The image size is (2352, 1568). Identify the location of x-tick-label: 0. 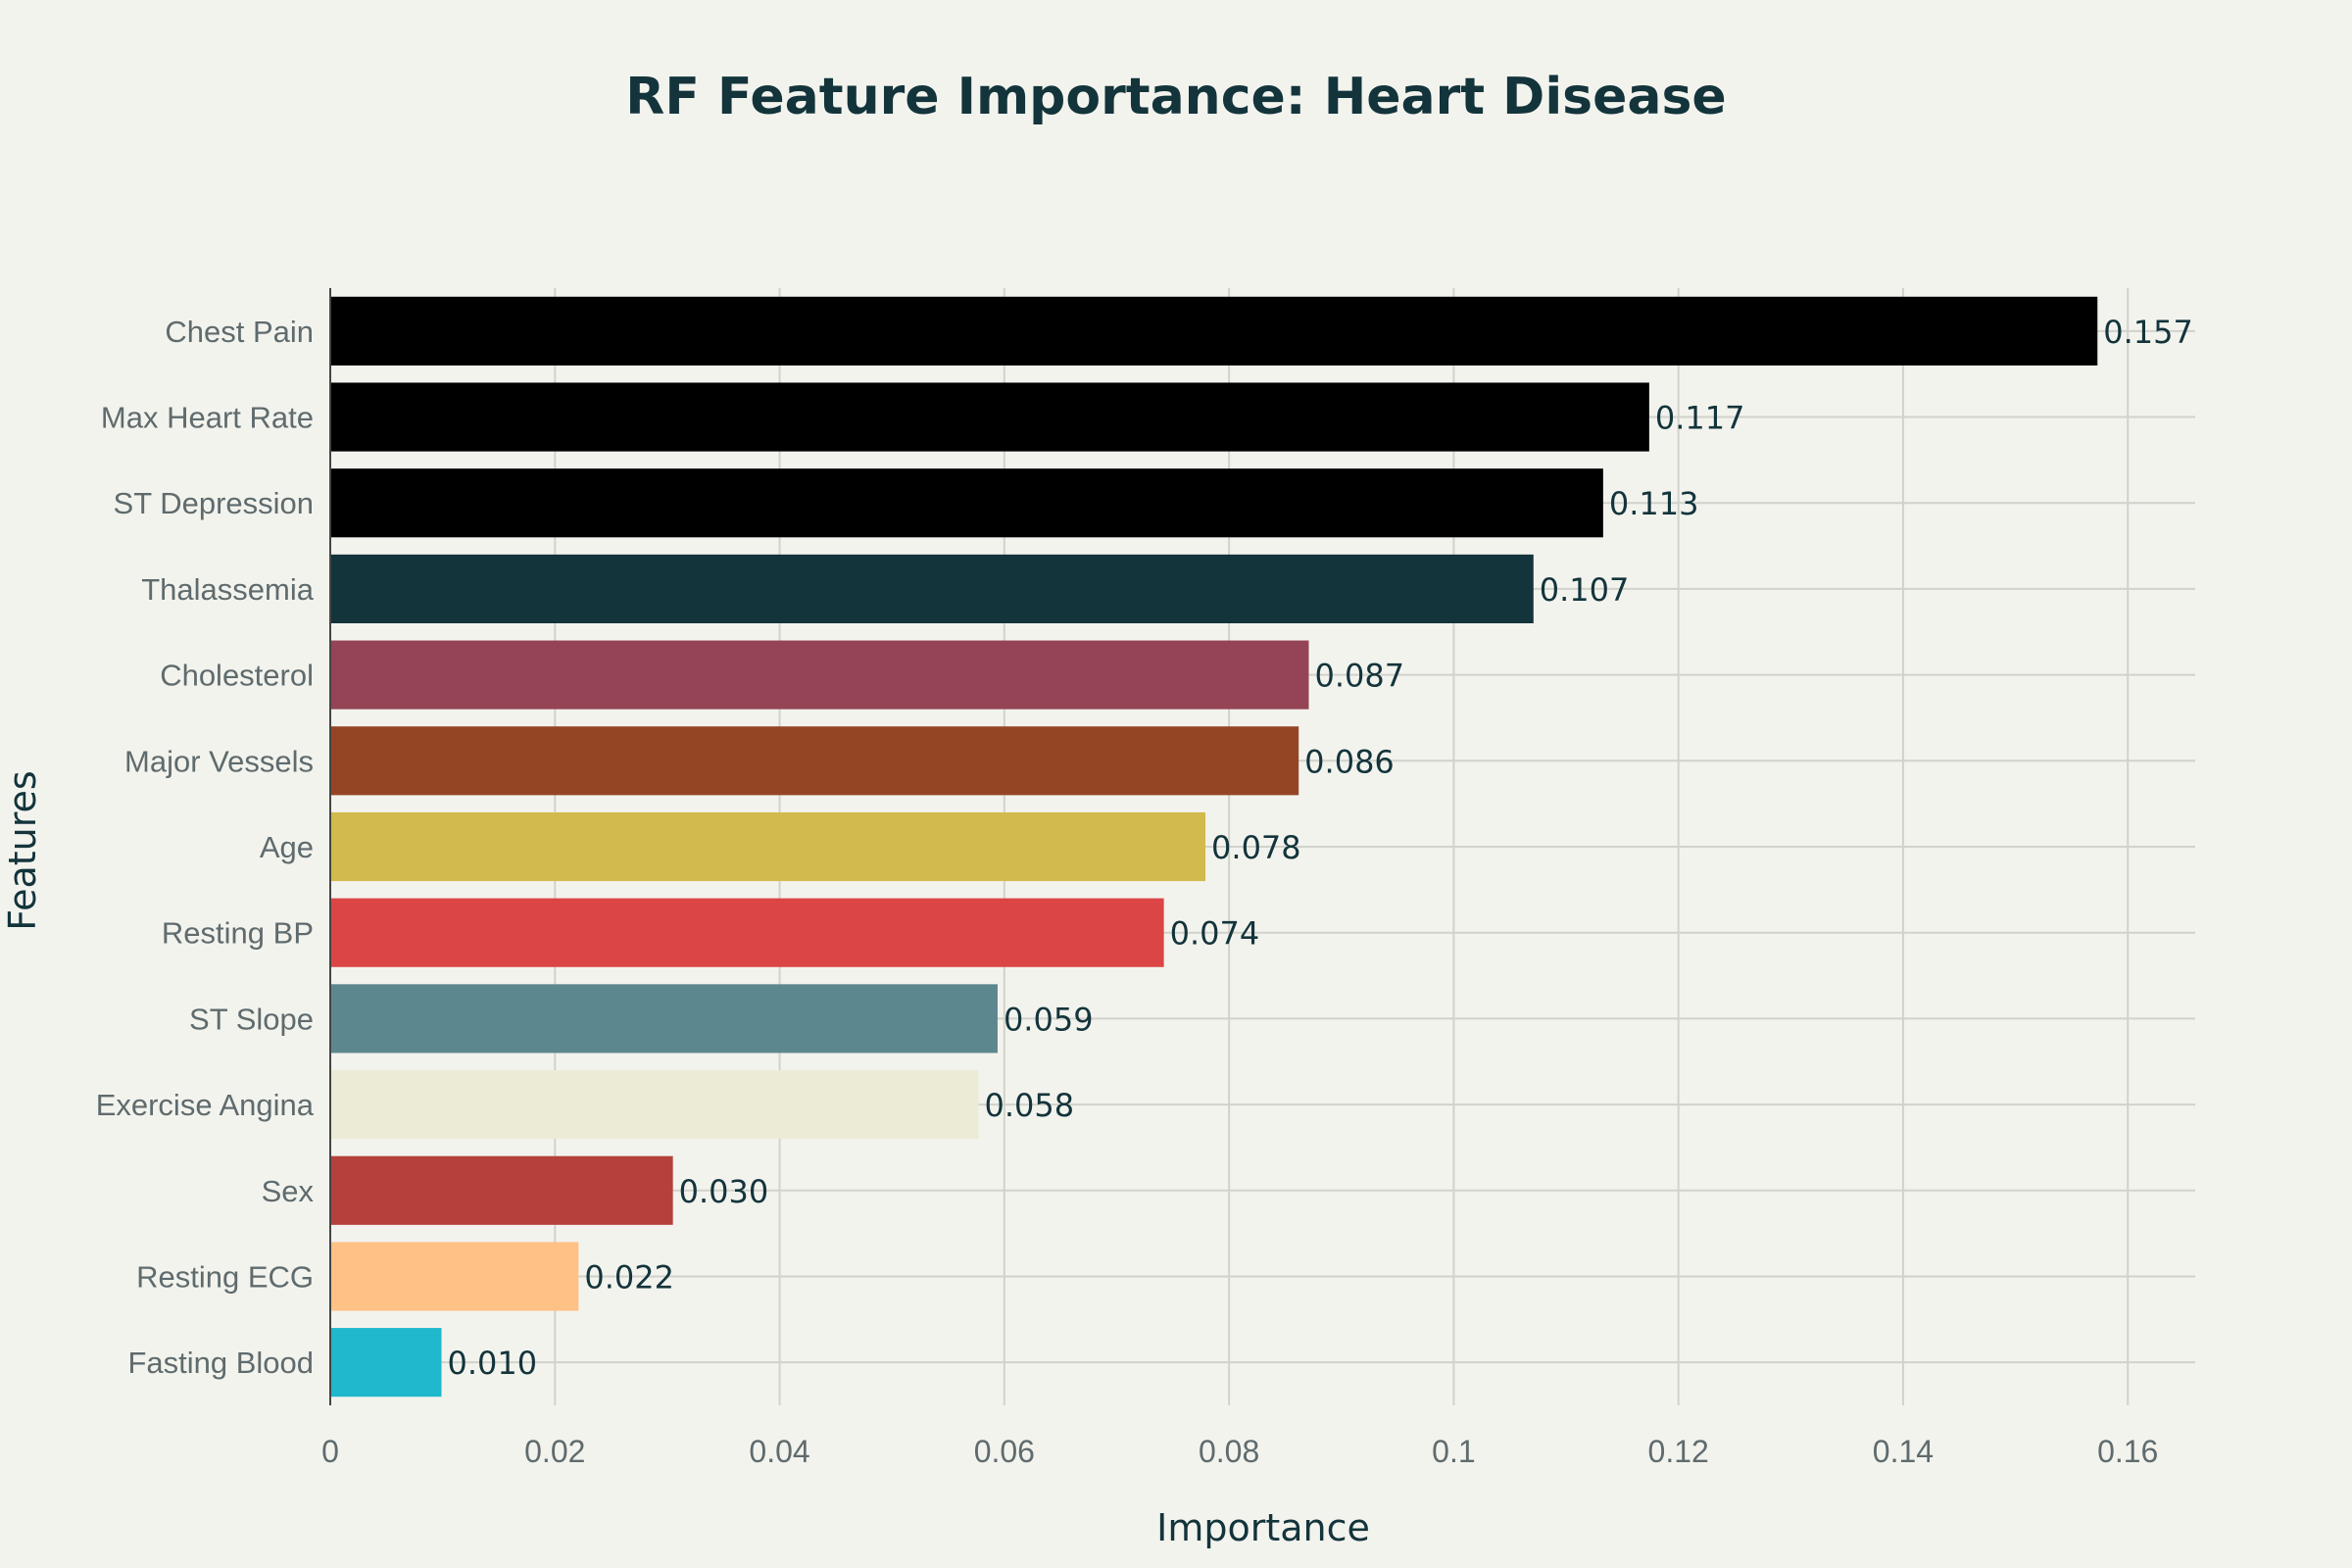
(330, 1451).